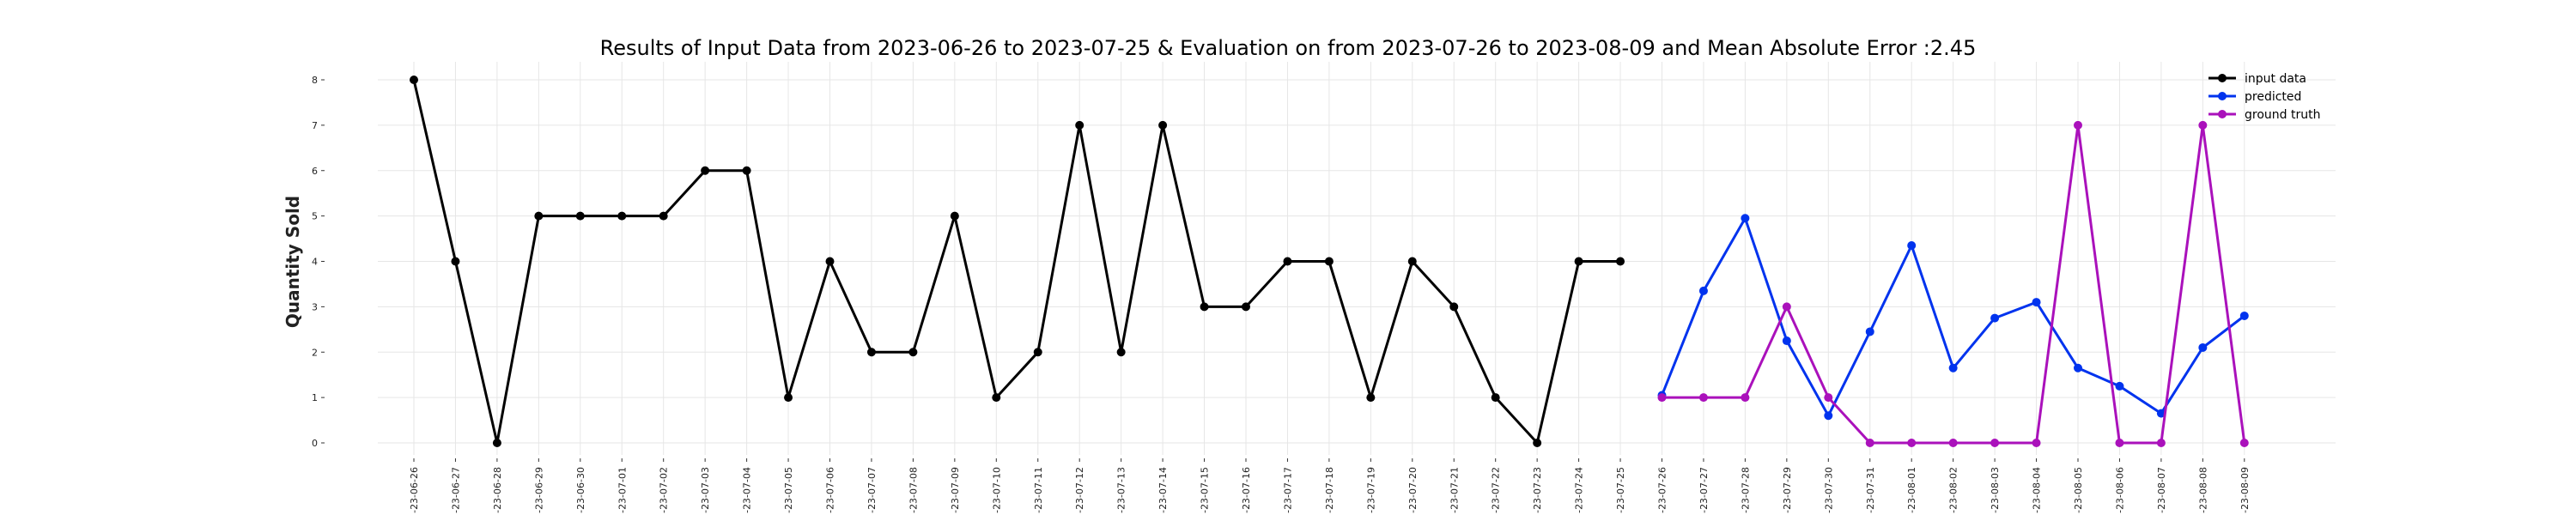 Image resolution: width=2576 pixels, height=515 pixels. Describe the element at coordinates (2222, 96) in the screenshot. I see `legend-marker-predicted` at that location.